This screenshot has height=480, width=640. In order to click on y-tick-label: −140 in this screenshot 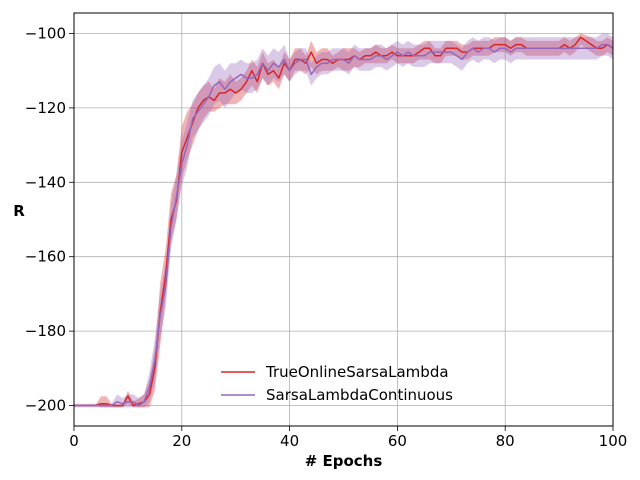, I will do `click(45, 182)`.